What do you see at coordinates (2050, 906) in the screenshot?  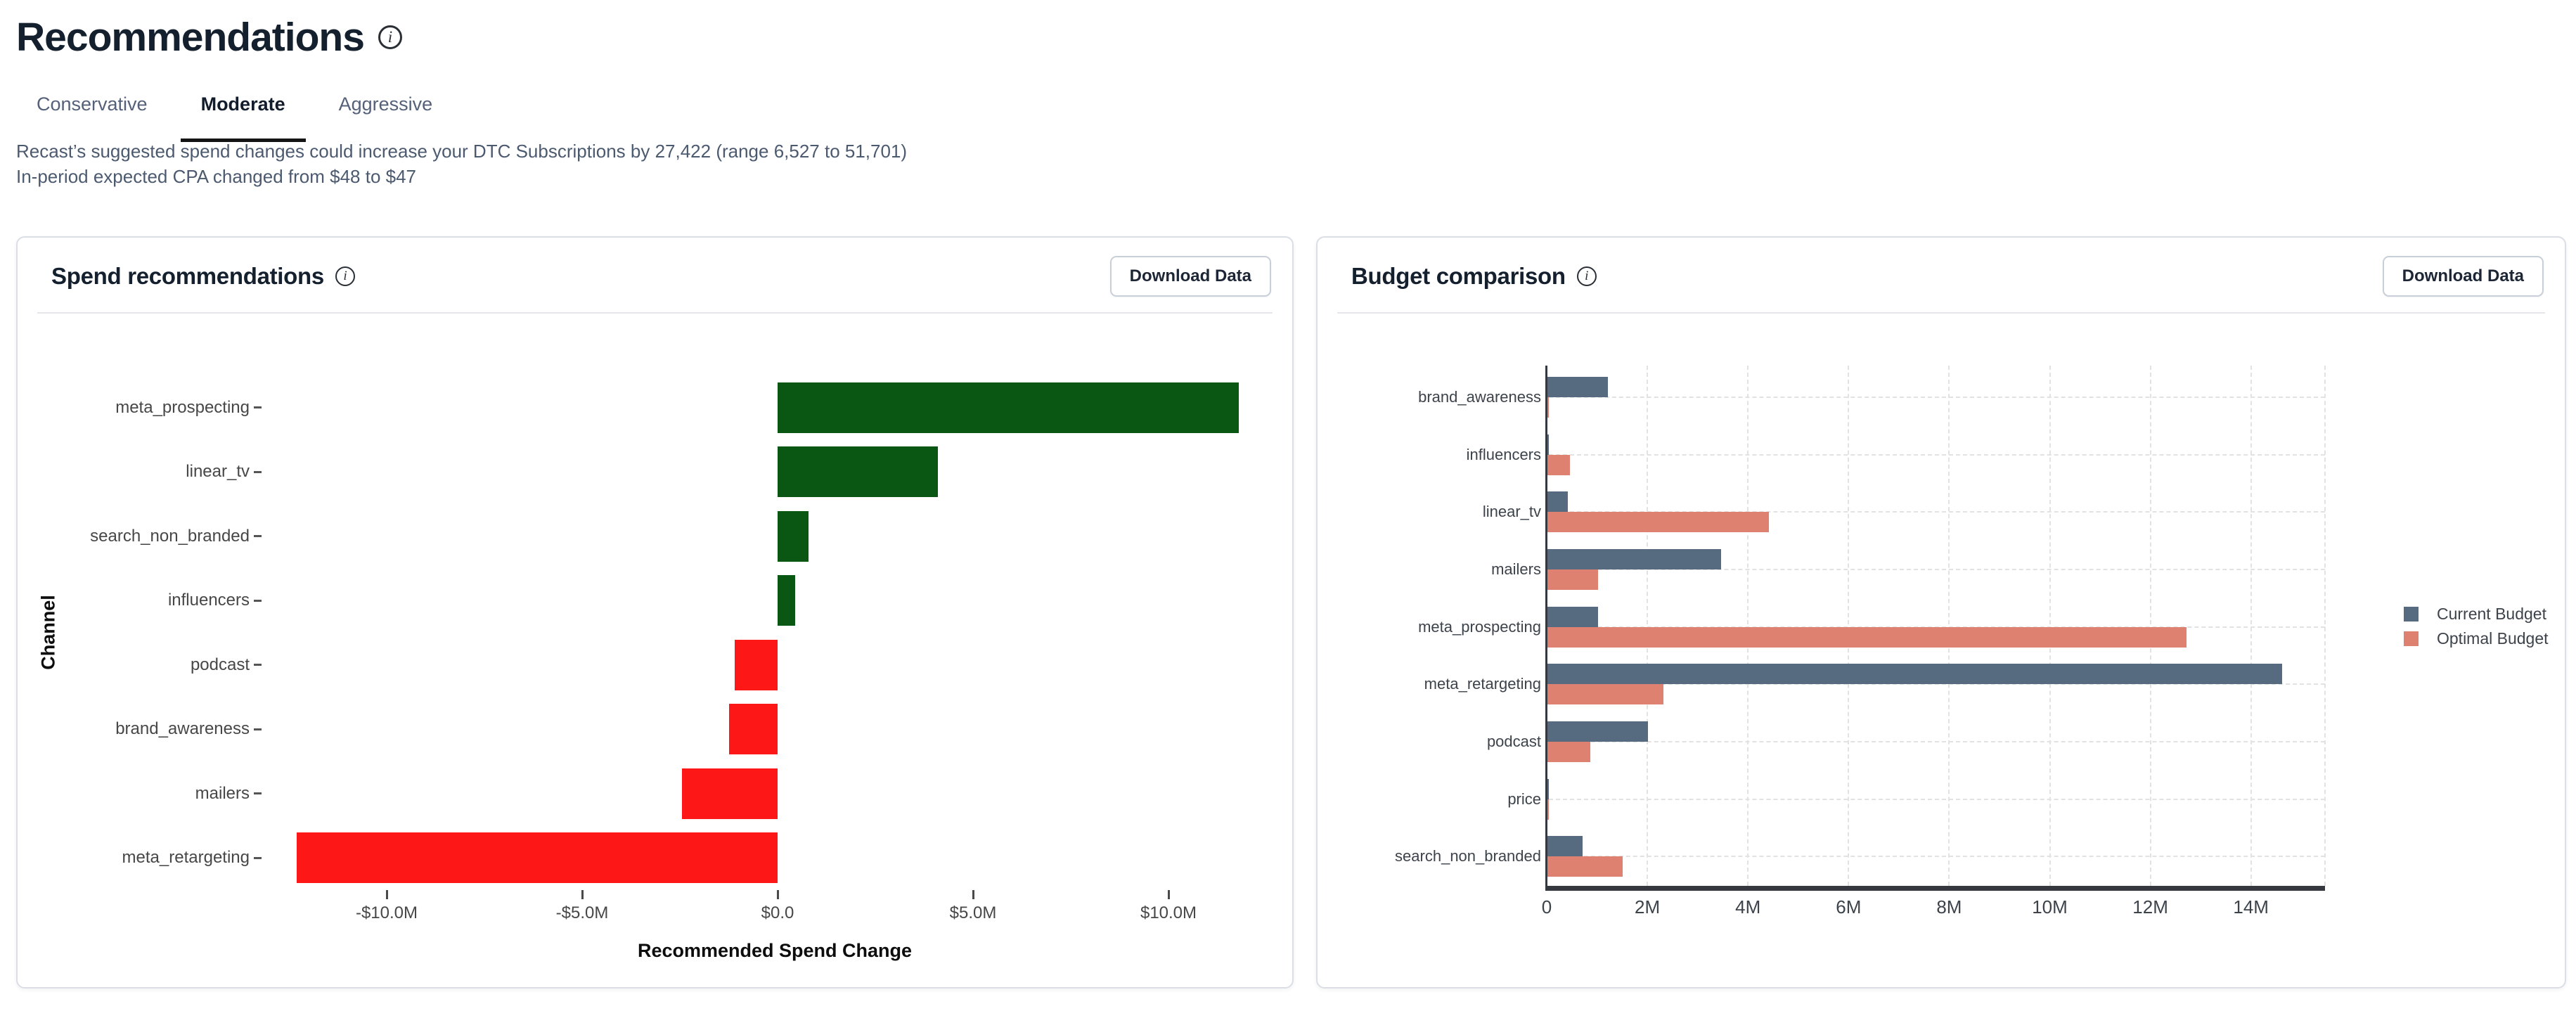 I see `xtick-10M: 10M` at bounding box center [2050, 906].